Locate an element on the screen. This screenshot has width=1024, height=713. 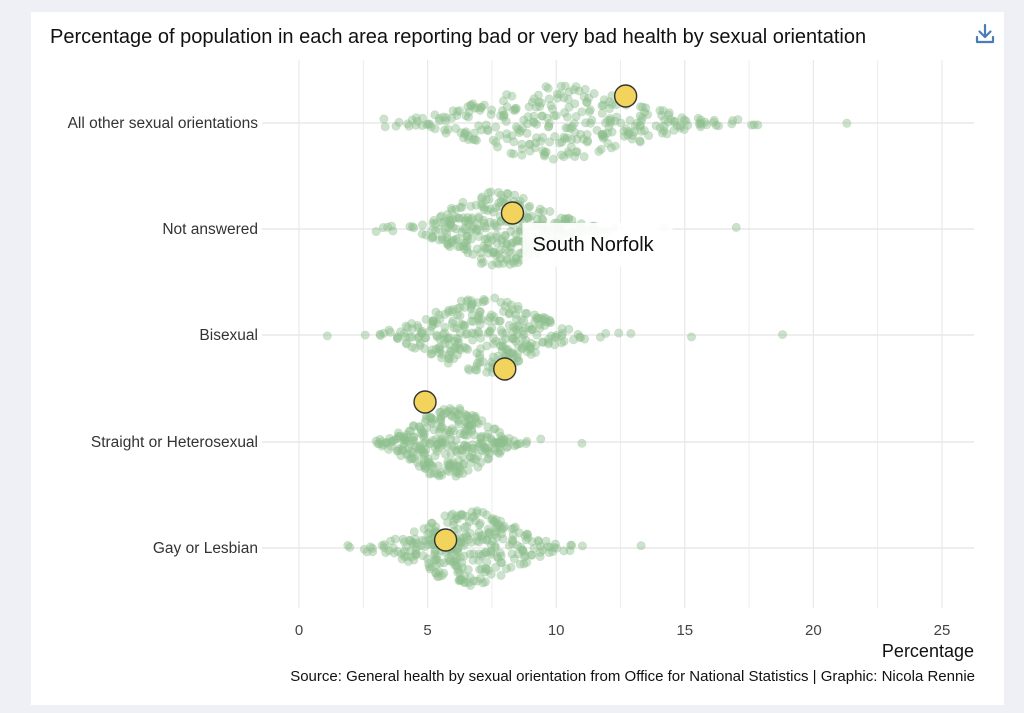
download-icon is located at coordinates (985, 34).